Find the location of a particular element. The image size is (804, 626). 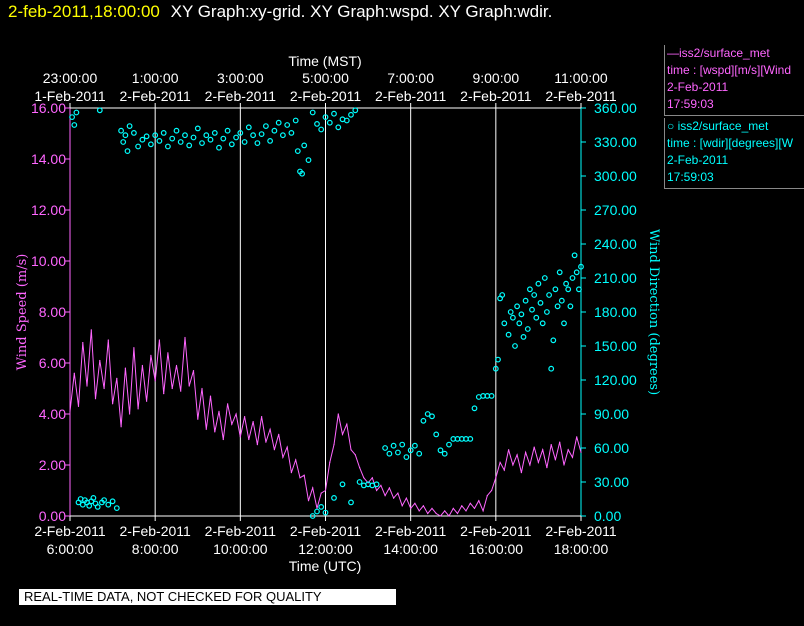

x-top-tick-time: 9:00:00 is located at coordinates (495, 78).